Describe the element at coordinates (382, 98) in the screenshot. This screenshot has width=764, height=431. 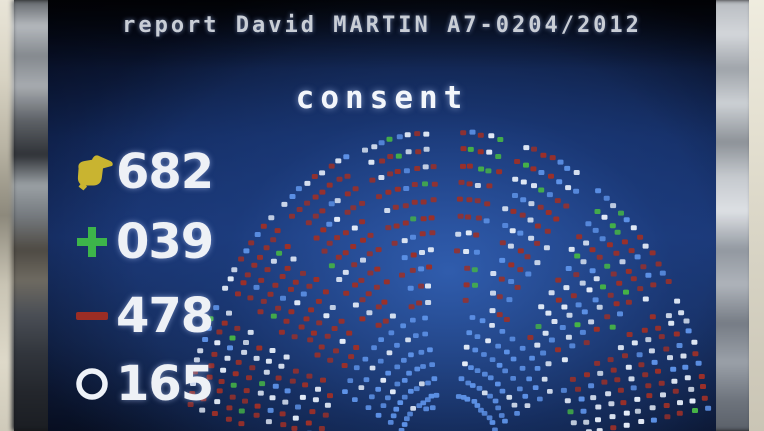
I see `vote-title: consent` at that location.